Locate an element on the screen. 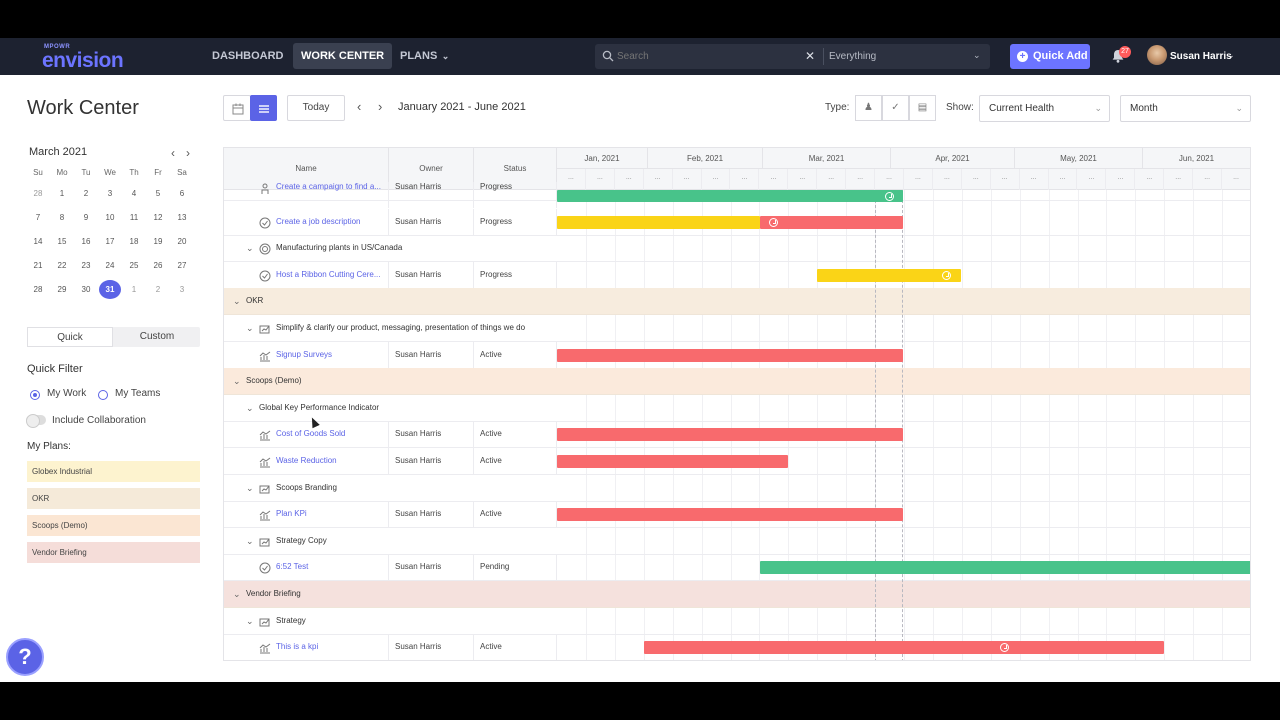 The height and width of the screenshot is (720, 1280). plan-group-row: ⌄ OKR is located at coordinates (737, 302).